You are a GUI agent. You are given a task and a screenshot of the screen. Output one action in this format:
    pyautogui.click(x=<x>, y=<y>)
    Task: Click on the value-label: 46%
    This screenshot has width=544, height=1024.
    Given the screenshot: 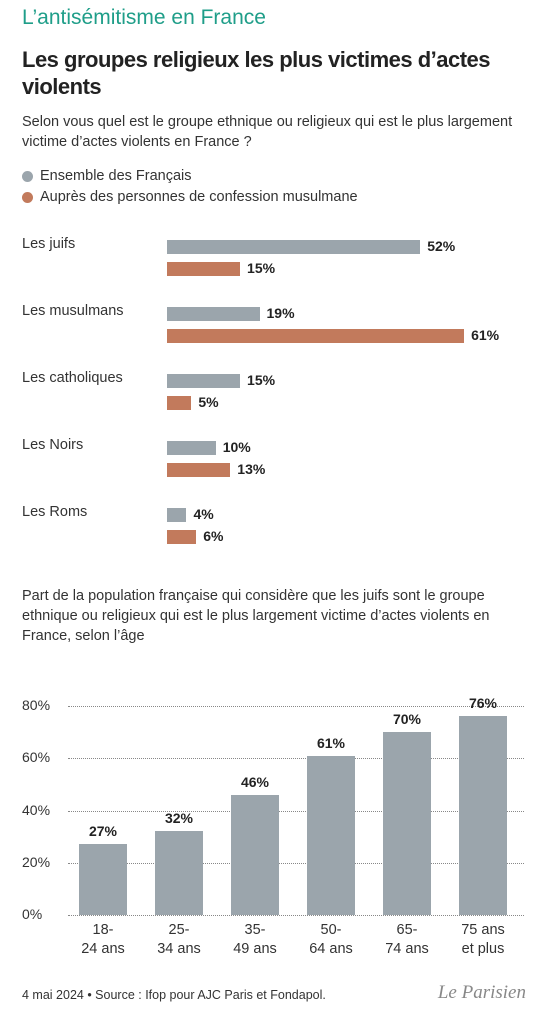 What is the action you would take?
    pyautogui.click(x=255, y=781)
    